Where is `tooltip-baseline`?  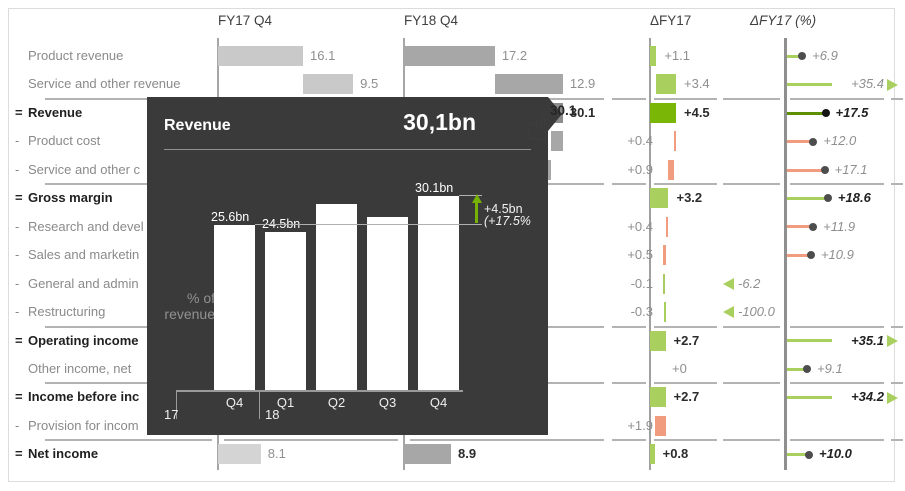
tooltip-baseline is located at coordinates (319, 391).